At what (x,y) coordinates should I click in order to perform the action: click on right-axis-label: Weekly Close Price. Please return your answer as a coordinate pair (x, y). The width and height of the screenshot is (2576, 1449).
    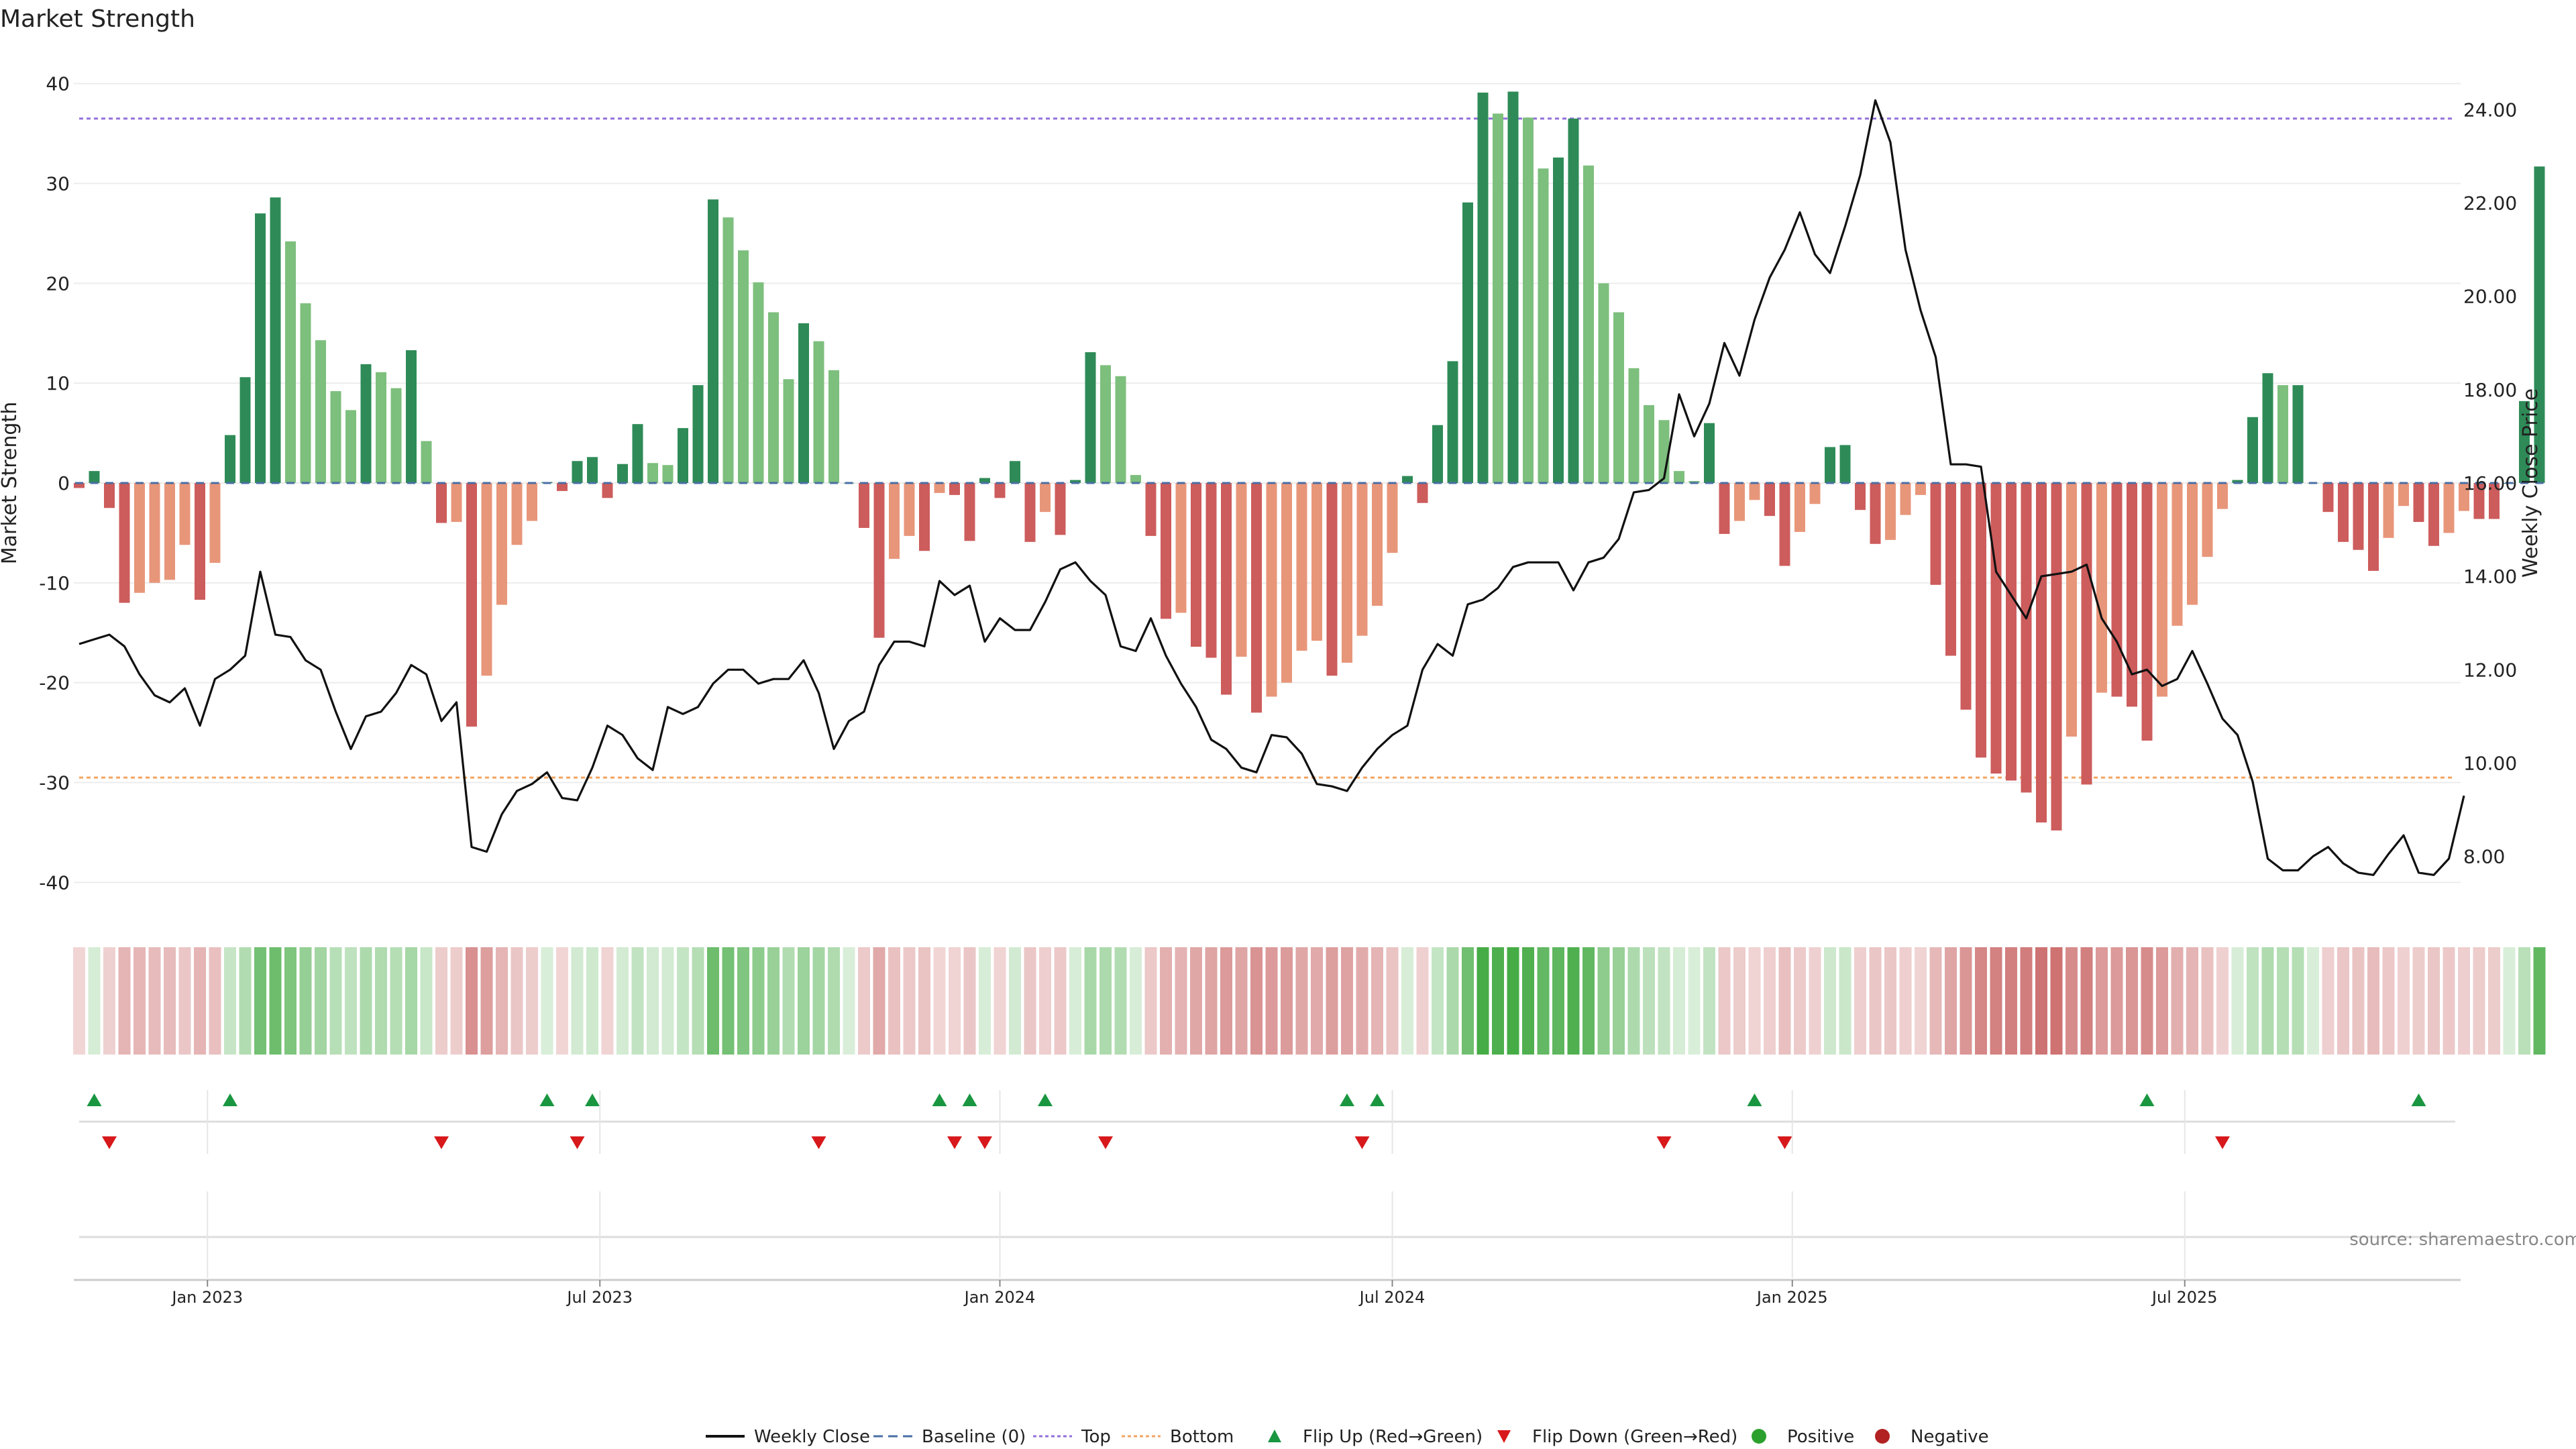
    Looking at the image, I should click on (2530, 483).